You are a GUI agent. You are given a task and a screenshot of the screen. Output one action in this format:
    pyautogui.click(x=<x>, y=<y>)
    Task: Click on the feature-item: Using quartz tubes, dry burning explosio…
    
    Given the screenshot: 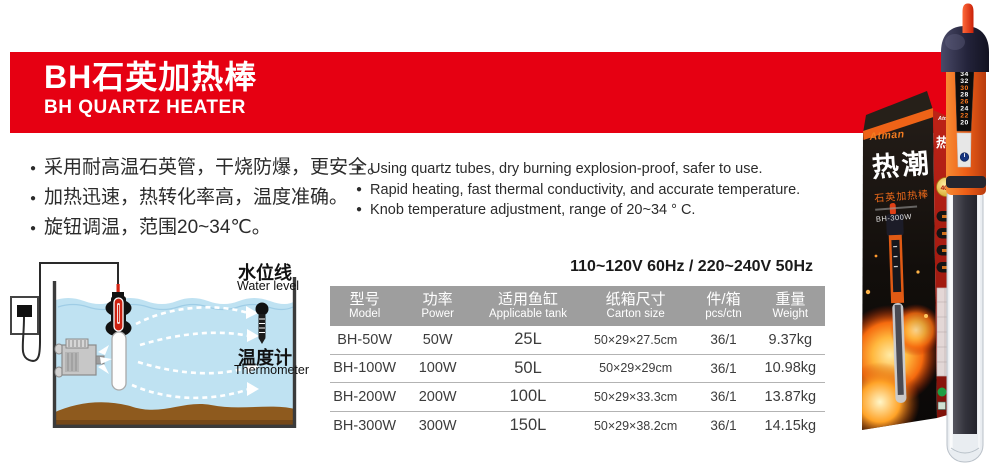 What is the action you would take?
    pyautogui.click(x=578, y=169)
    